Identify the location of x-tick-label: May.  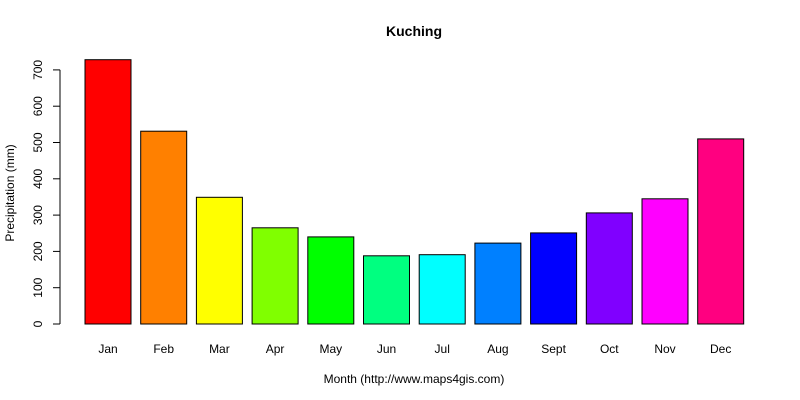
(330, 349).